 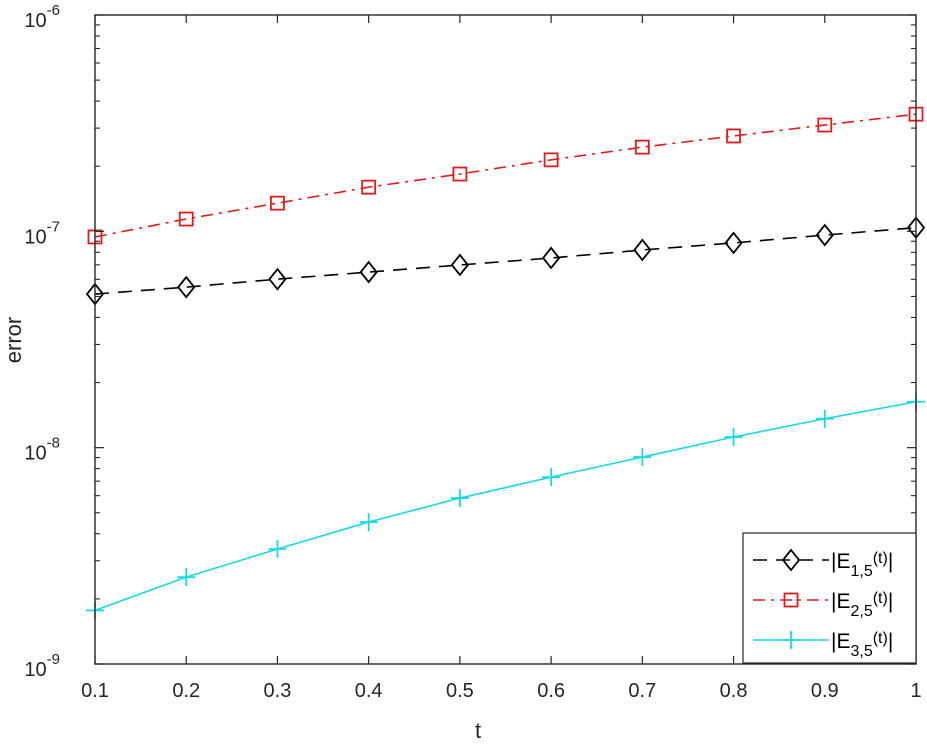 I want to click on legend-label: |E2,5(t)|, so click(x=862, y=605).